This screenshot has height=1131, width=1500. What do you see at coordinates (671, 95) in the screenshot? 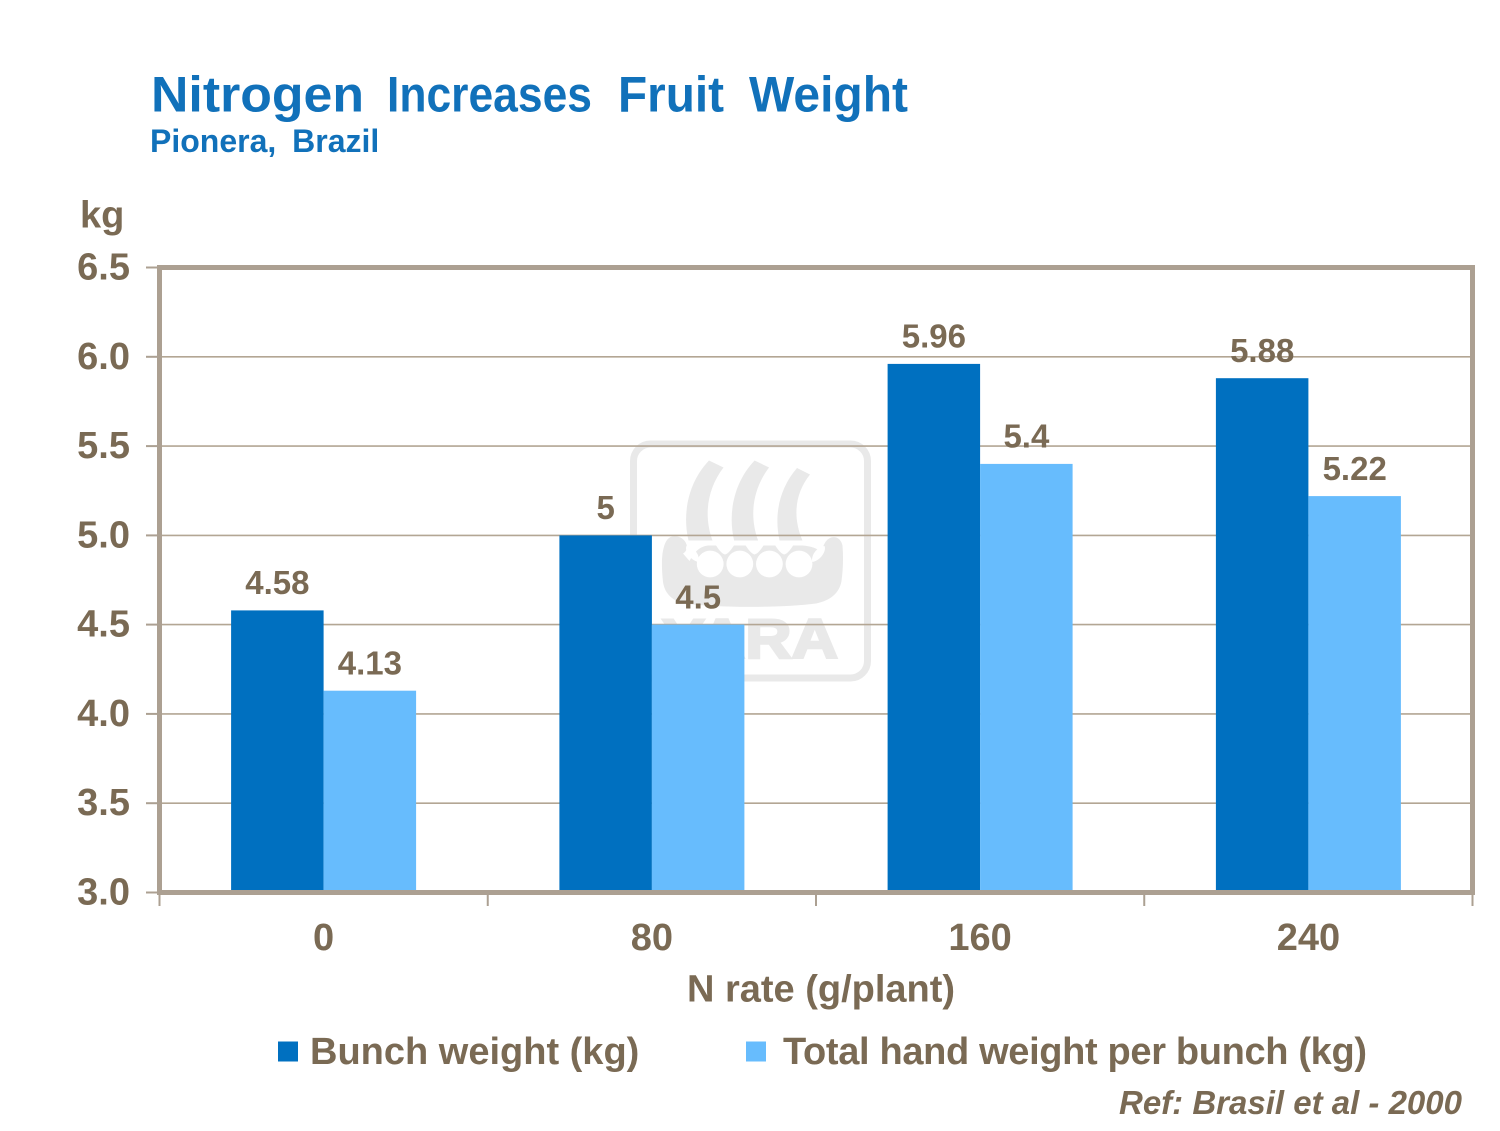
I see `svg-text: Fruit` at bounding box center [671, 95].